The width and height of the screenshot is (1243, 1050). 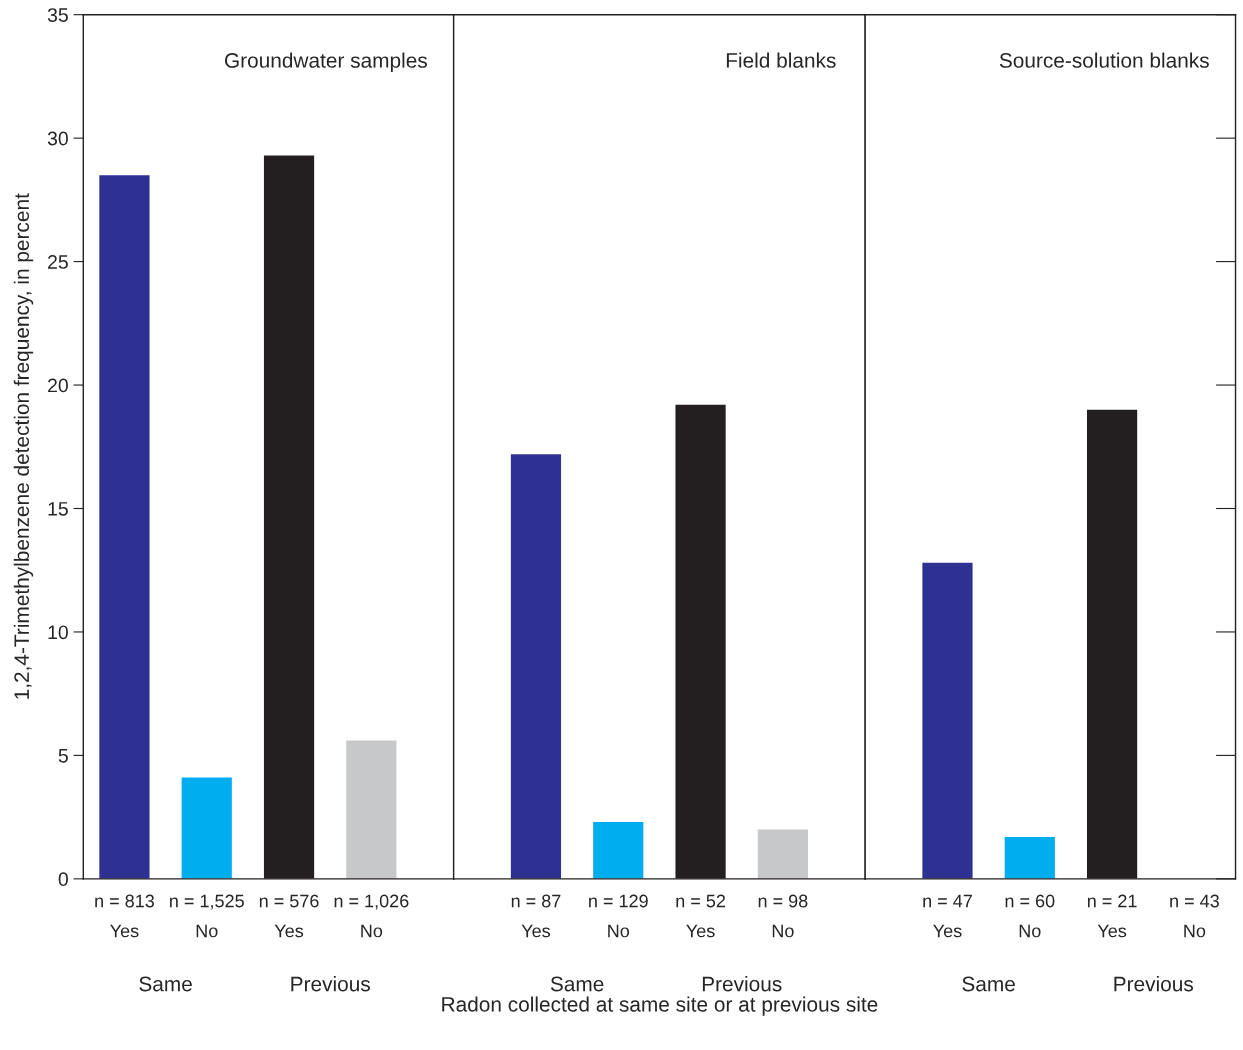 I want to click on x-tick-label: n = 1,026 No, so click(x=371, y=916).